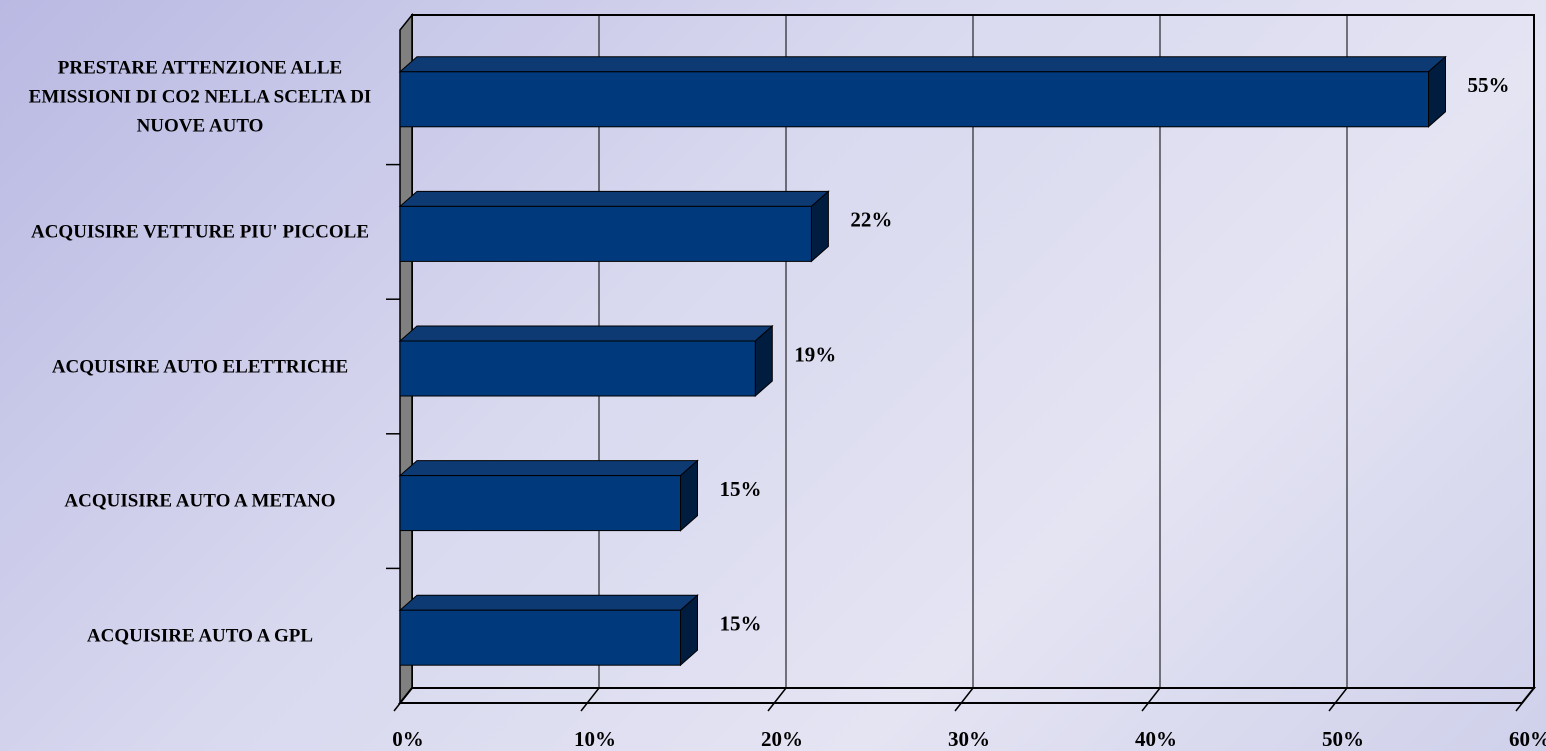  Describe the element at coordinates (200, 501) in the screenshot. I see `category-label: ACQUISIRE AUTO A METANO` at that location.